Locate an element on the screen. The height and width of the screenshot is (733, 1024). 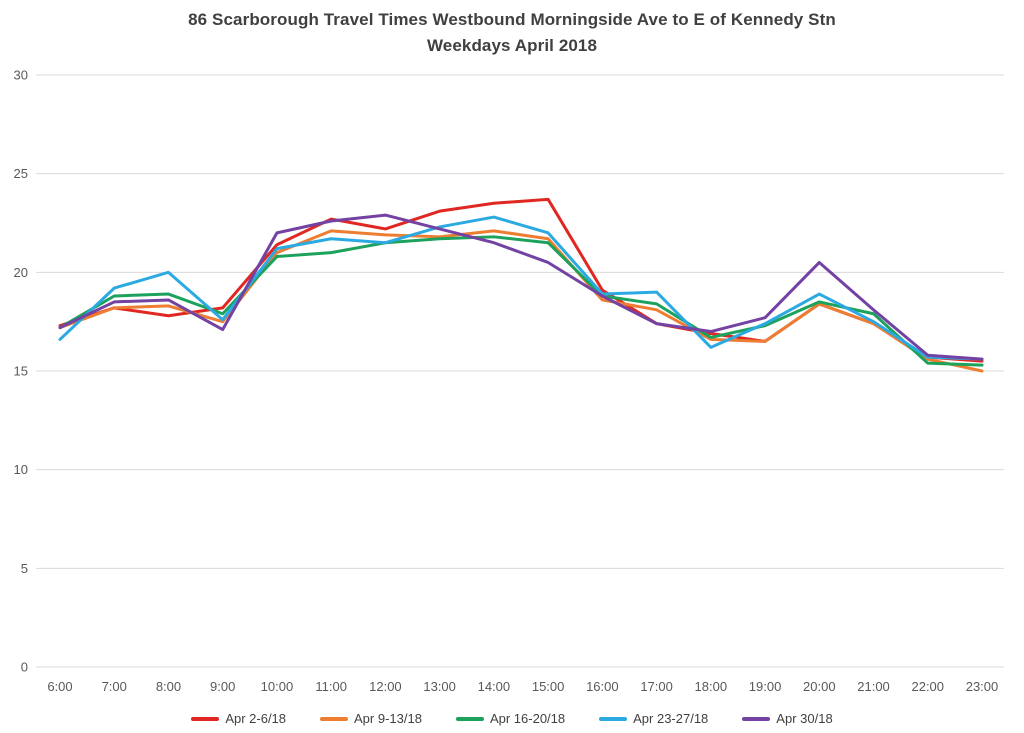
legend-item-apr-30-18: Apr 30/18 is located at coordinates (787, 718).